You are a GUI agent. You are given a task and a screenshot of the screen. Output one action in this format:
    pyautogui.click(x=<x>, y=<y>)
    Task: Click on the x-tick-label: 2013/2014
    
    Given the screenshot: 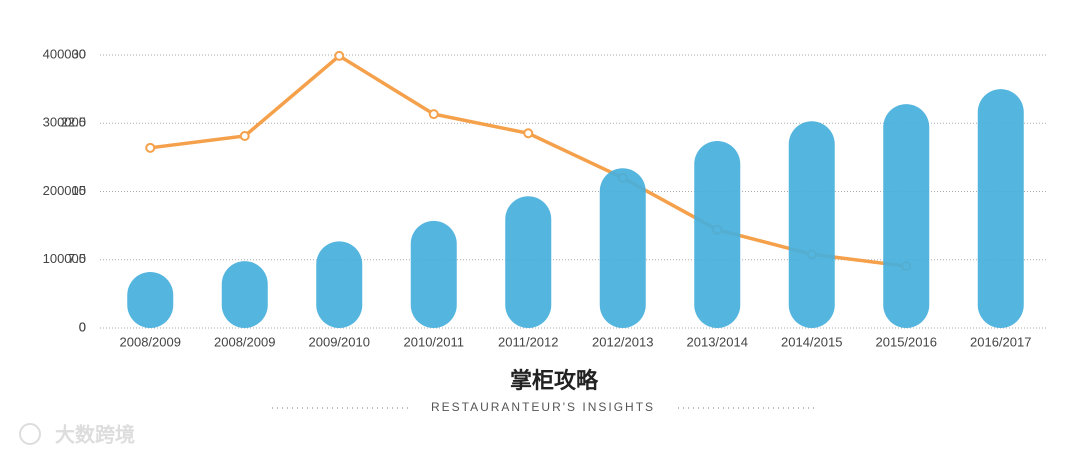 What is the action you would take?
    pyautogui.click(x=717, y=341)
    